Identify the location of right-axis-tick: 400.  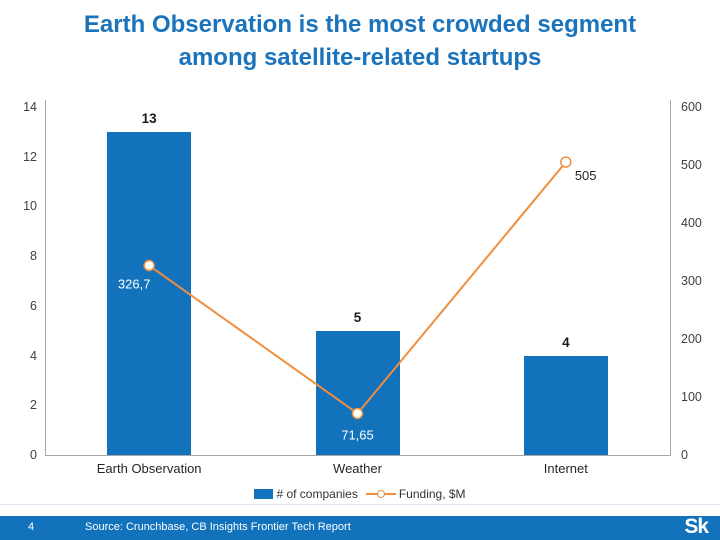
(691, 223).